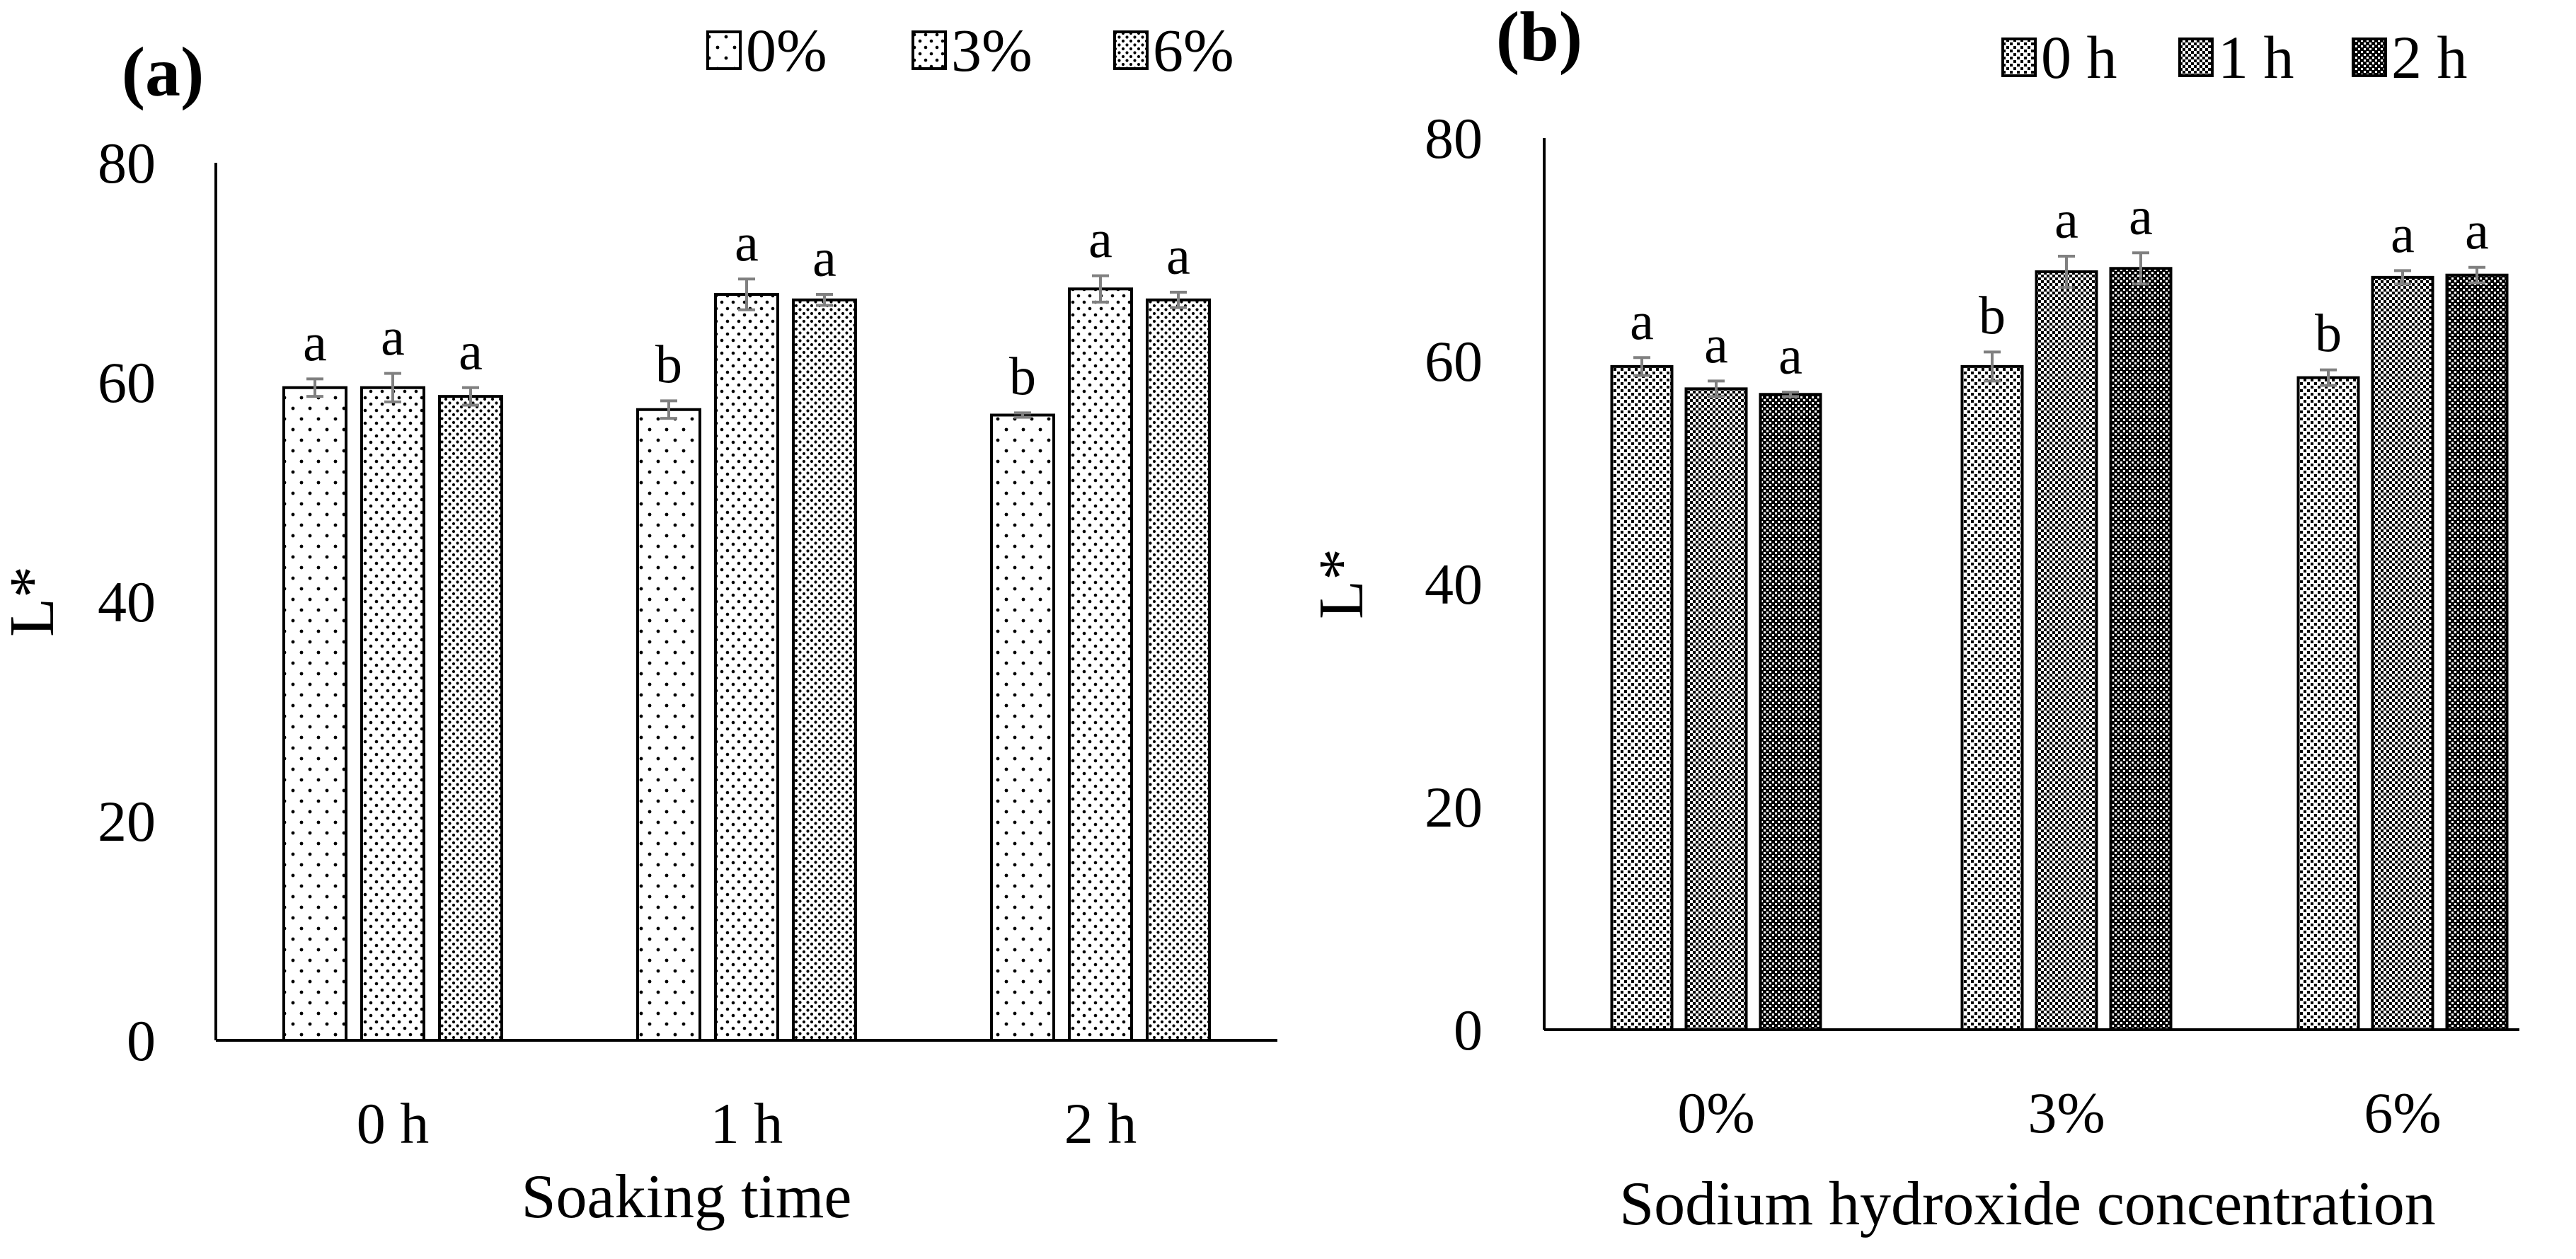 Image resolution: width=2576 pixels, height=1259 pixels. I want to click on legend-label: 1 h, so click(2256, 57).